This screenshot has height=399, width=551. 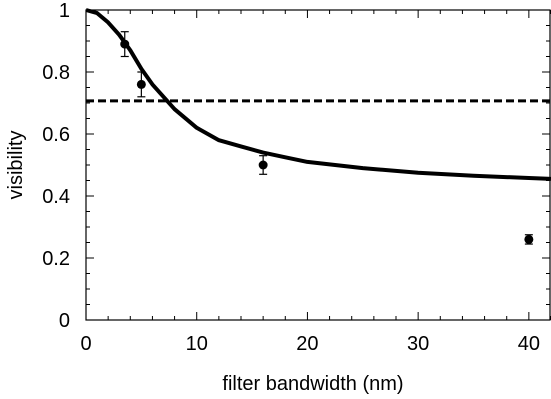 I want to click on y-axis-label: visibility, so click(x=16, y=165).